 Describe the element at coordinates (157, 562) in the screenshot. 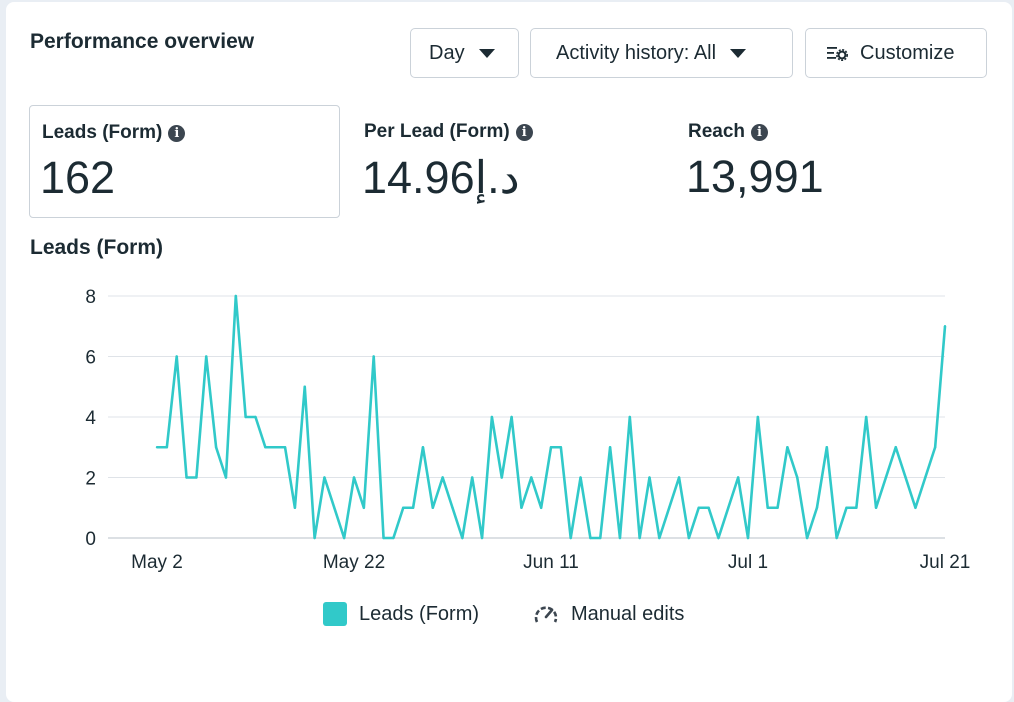

I see `x-tick-label: May 2` at that location.